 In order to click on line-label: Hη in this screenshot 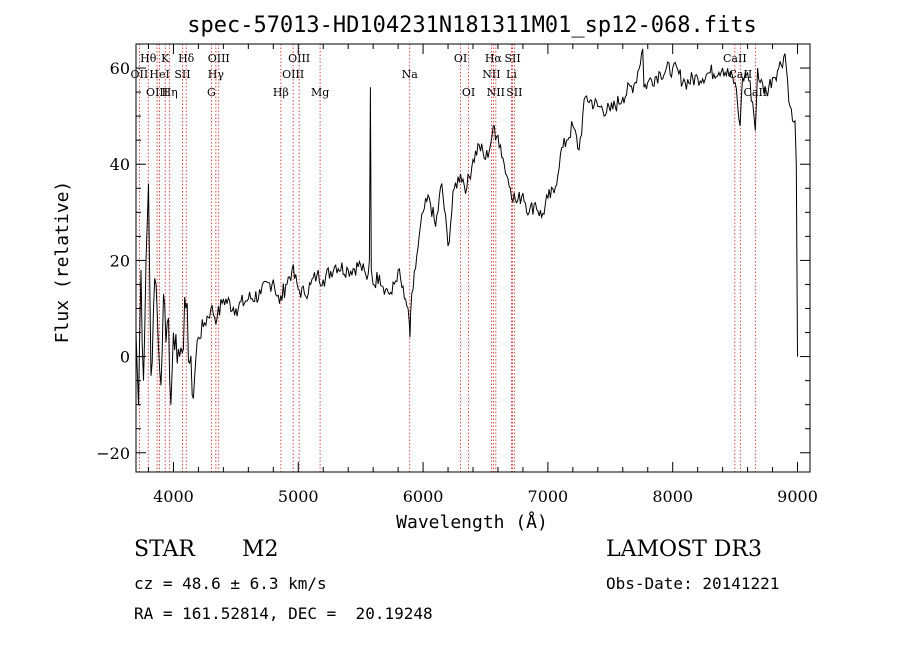, I will do `click(170, 92)`.